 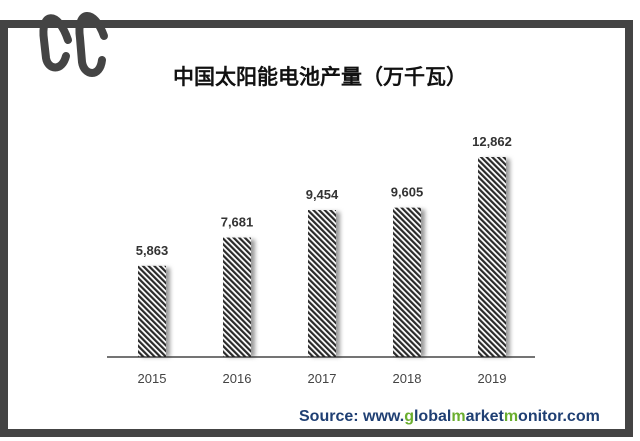 I want to click on source-text: Source: www.globalmarketmonitor.com, so click(x=449, y=417).